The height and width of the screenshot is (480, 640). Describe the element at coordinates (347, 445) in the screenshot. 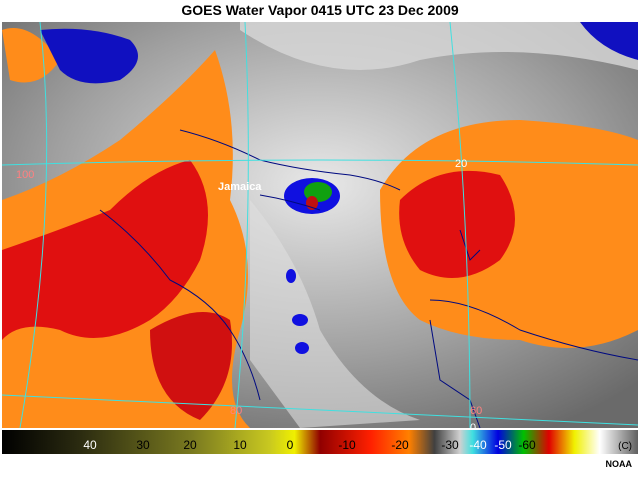

I see `colorbar-label: -10` at that location.